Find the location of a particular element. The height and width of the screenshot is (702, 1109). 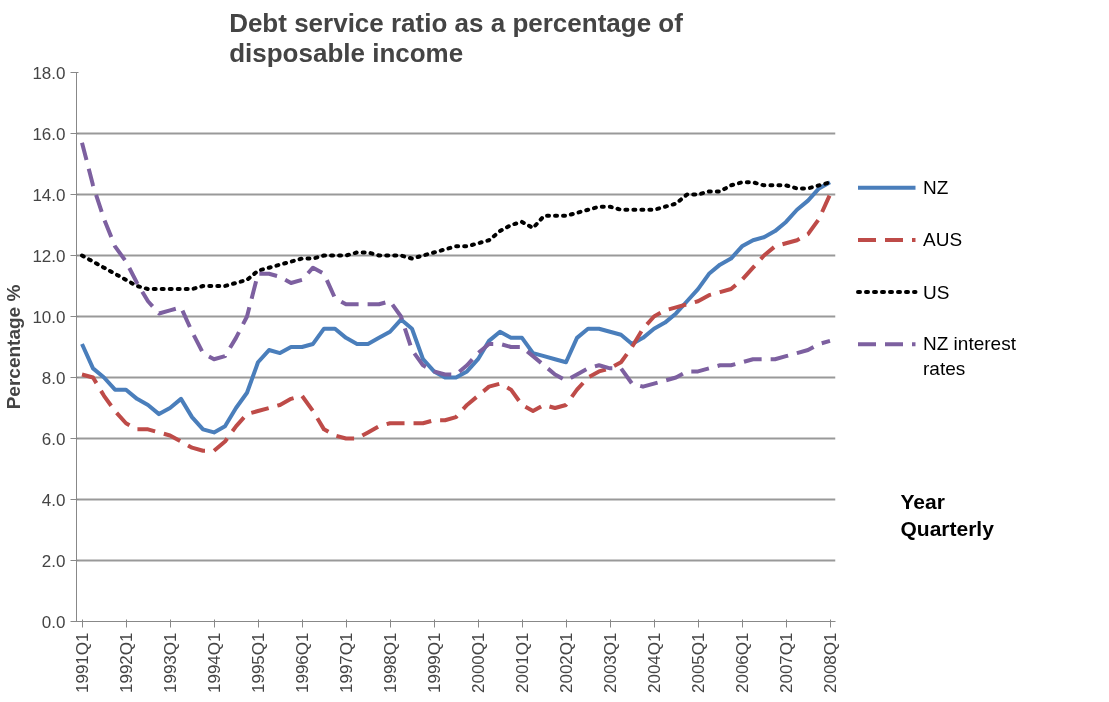

y-tick-label: 12.0 is located at coordinates (49, 256).